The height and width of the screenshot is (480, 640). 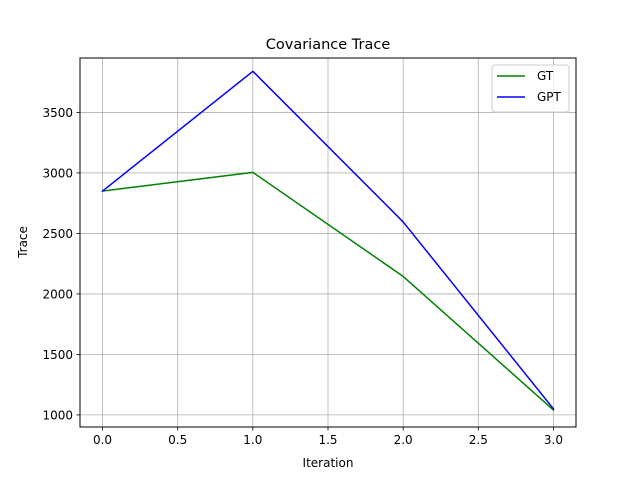 What do you see at coordinates (328, 45) in the screenshot?
I see `chart-title: Covariance Trace` at bounding box center [328, 45].